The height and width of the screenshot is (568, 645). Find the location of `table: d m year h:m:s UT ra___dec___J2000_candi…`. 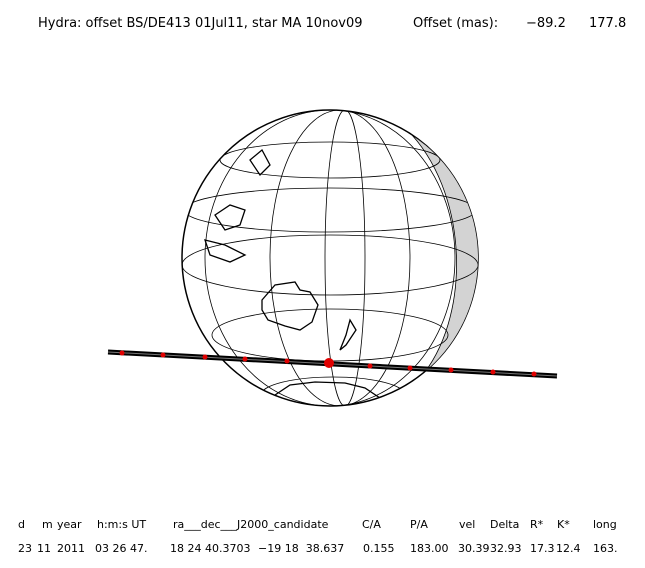

table: d m year h:m:s UT ra___dec___J2000_candi… is located at coordinates (318, 536).